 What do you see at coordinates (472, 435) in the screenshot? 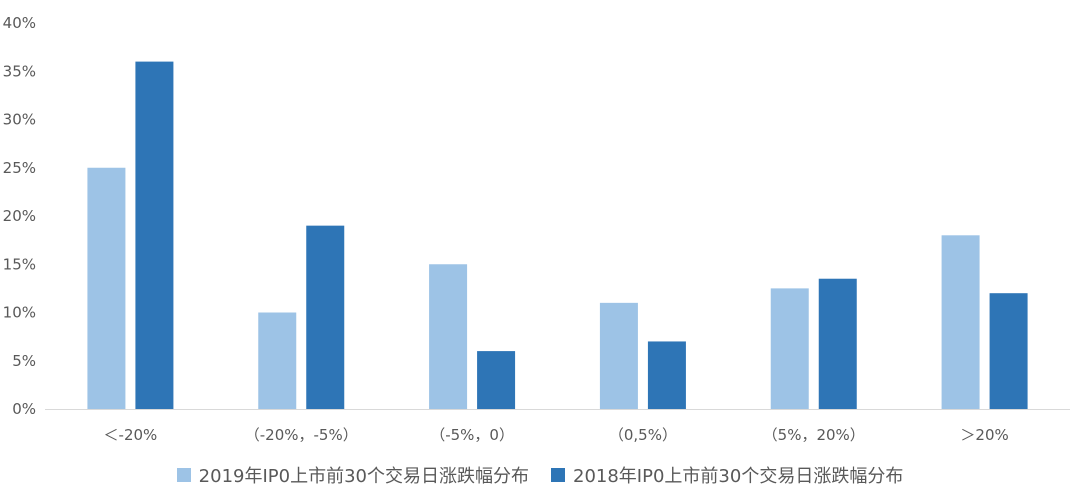
I see `x-category-label: （-5%，0）` at bounding box center [472, 435].